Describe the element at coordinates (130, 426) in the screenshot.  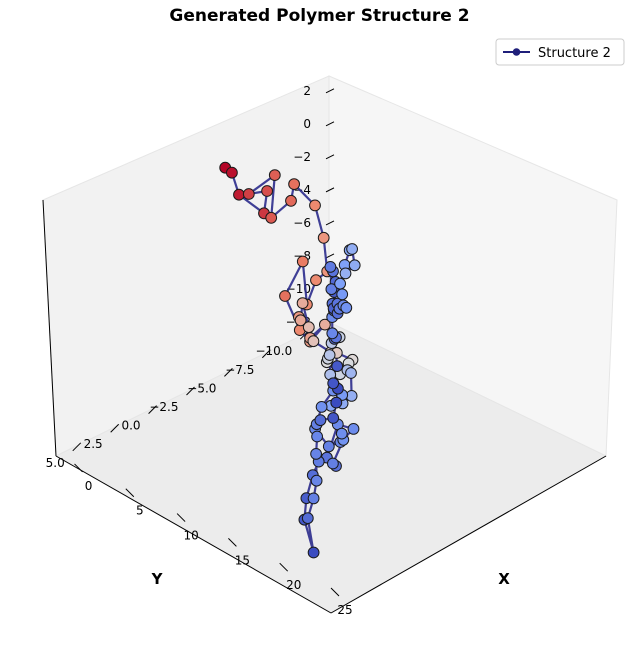
I see `y-tick-label: 0.0` at that location.